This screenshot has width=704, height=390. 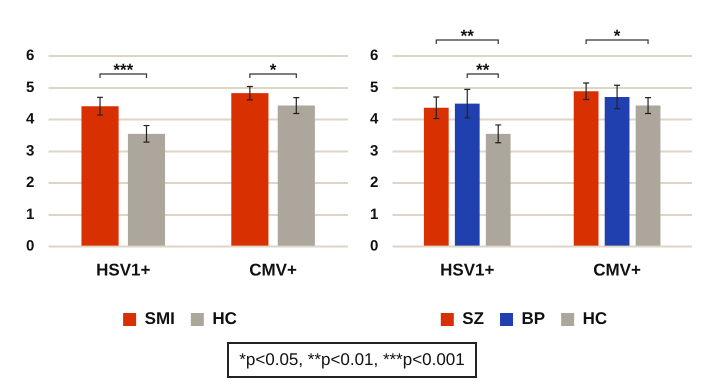 I want to click on legend-label: SMI, so click(x=159, y=318).